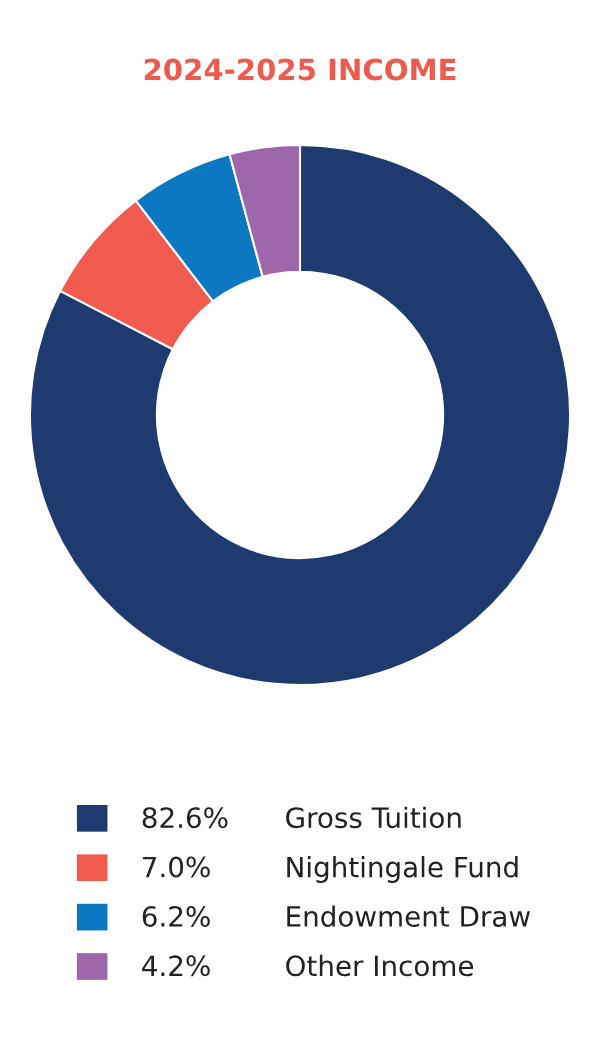  Describe the element at coordinates (308, 965) in the screenshot. I see `legend-label: 4.2% Other Income` at that location.